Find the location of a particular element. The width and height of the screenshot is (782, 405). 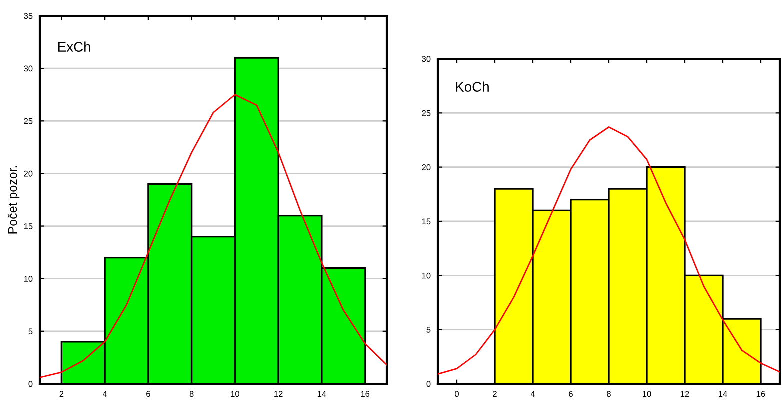

y-axis-title: Počet pozor. is located at coordinates (14, 200).